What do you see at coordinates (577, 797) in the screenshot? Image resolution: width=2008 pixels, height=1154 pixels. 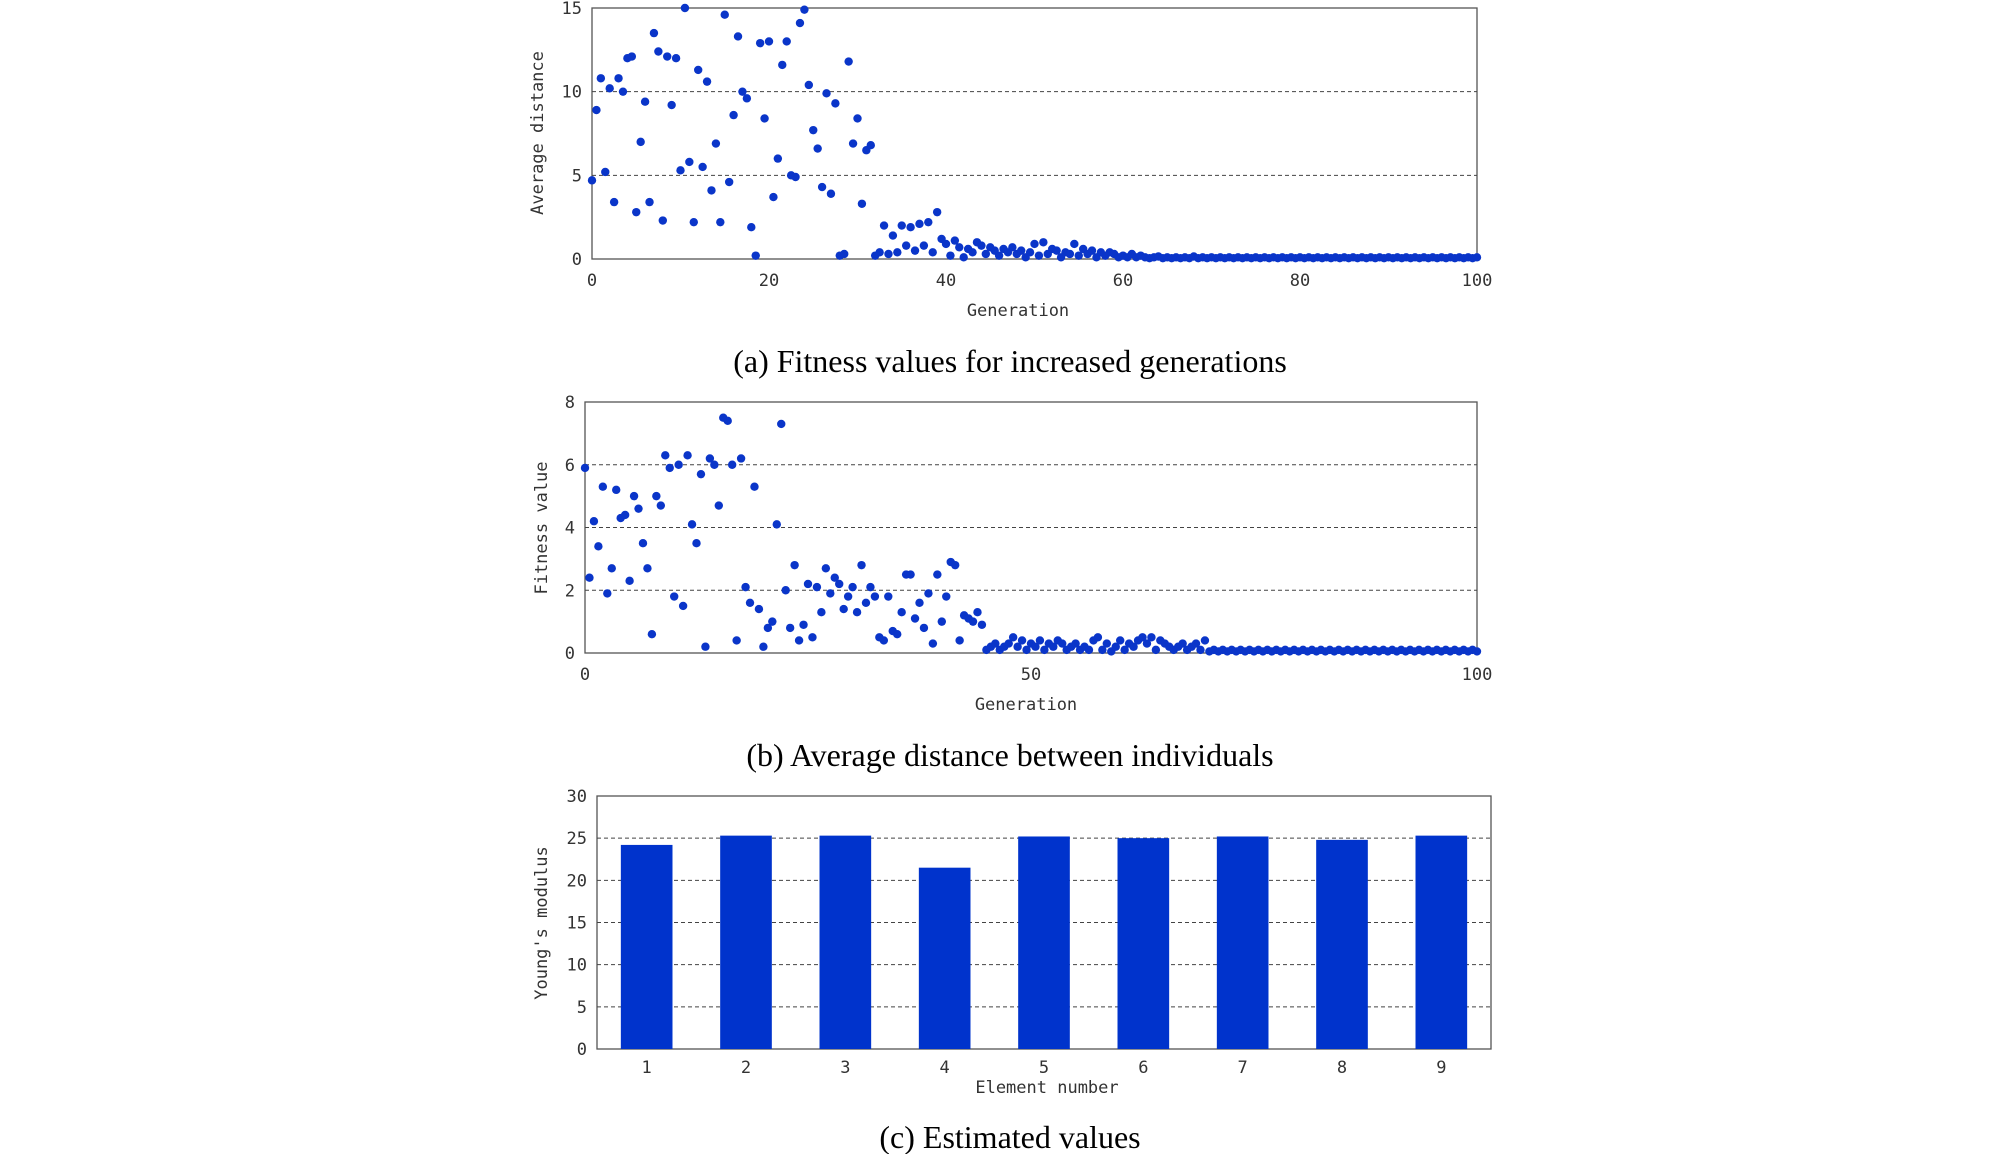 I see `chart-c-y-tick-label: 30` at bounding box center [577, 797].